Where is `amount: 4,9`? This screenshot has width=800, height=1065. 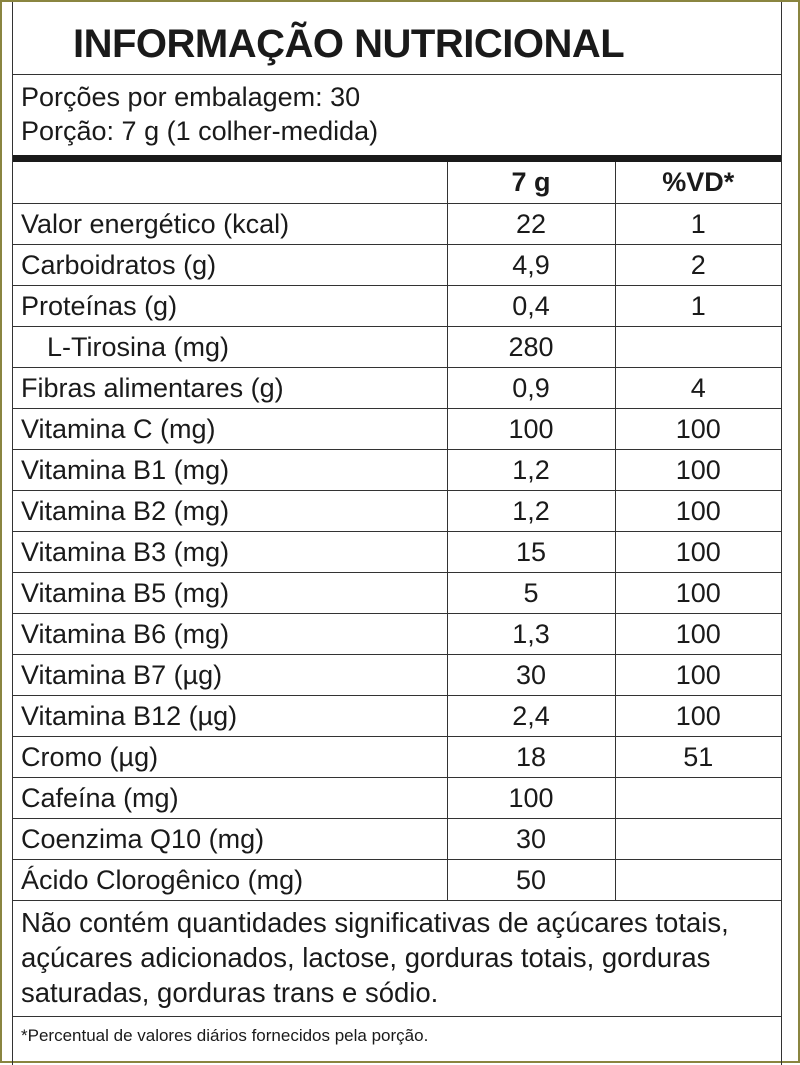
amount: 4,9 is located at coordinates (530, 265).